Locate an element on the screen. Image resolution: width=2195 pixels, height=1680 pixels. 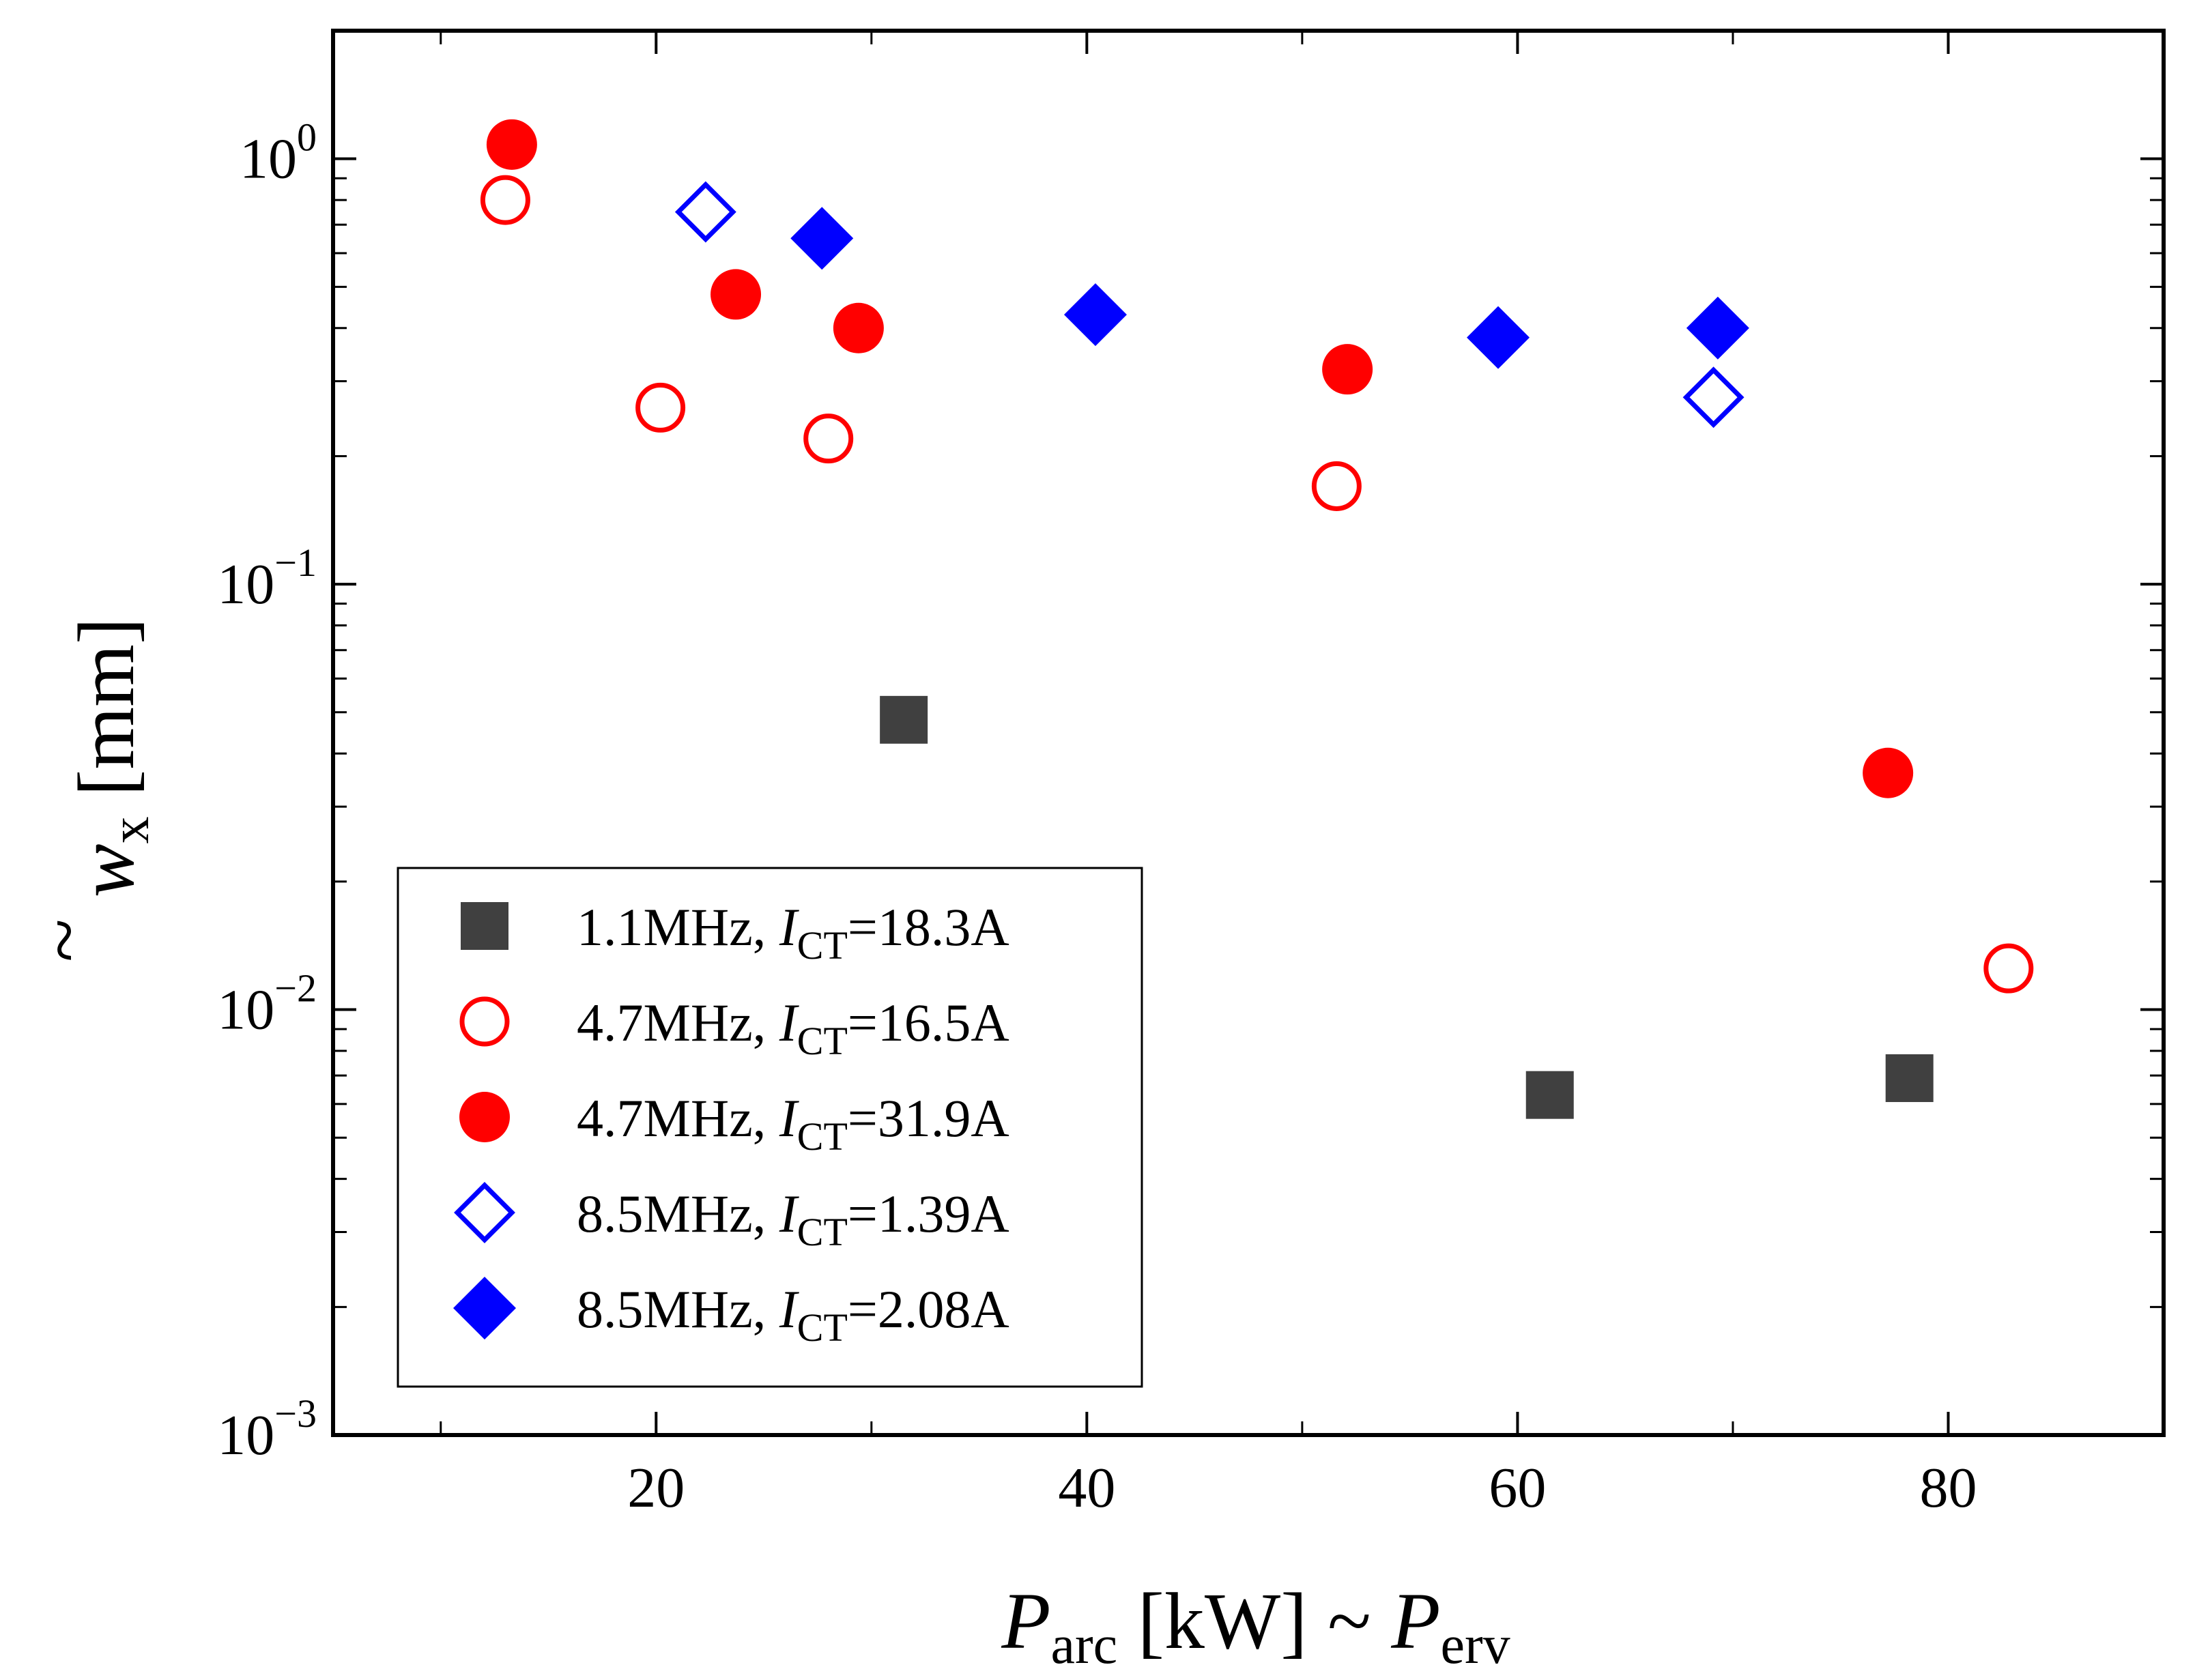
x-tick-label: 60 is located at coordinates (1517, 1488).